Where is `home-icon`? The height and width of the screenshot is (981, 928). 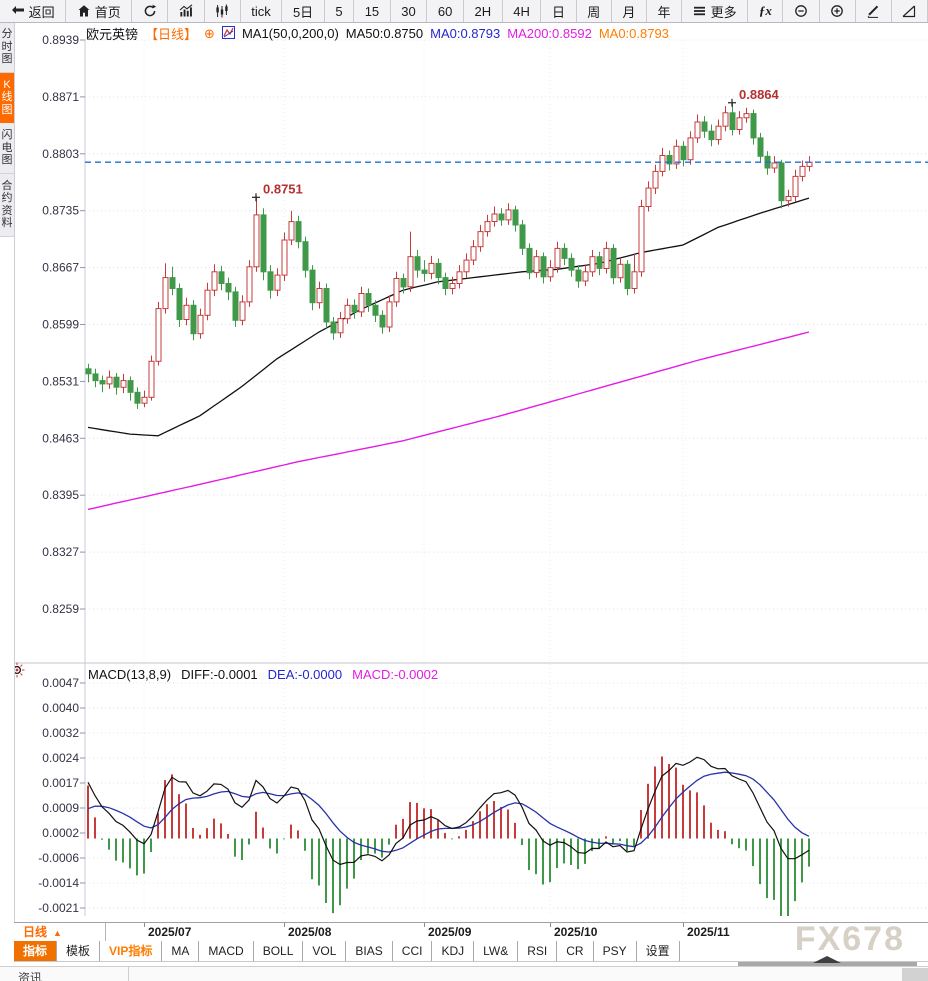 home-icon is located at coordinates (84, 11).